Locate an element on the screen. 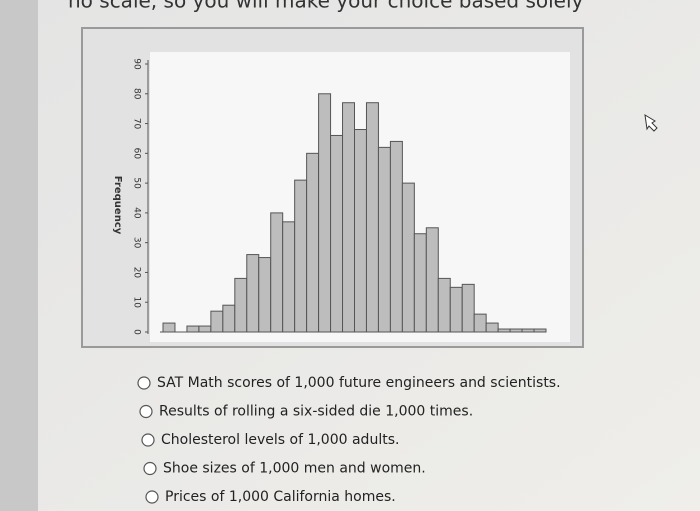 This screenshot has height=511, width=700. y-tick-label: 60 is located at coordinates (137, 154).